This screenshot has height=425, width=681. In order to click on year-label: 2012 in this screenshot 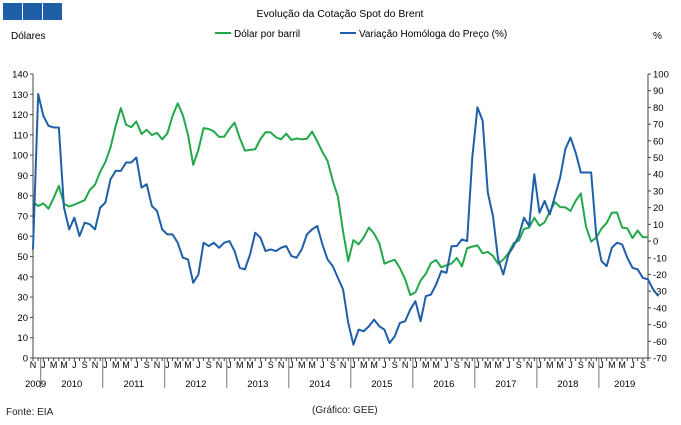, I will do `click(195, 384)`.